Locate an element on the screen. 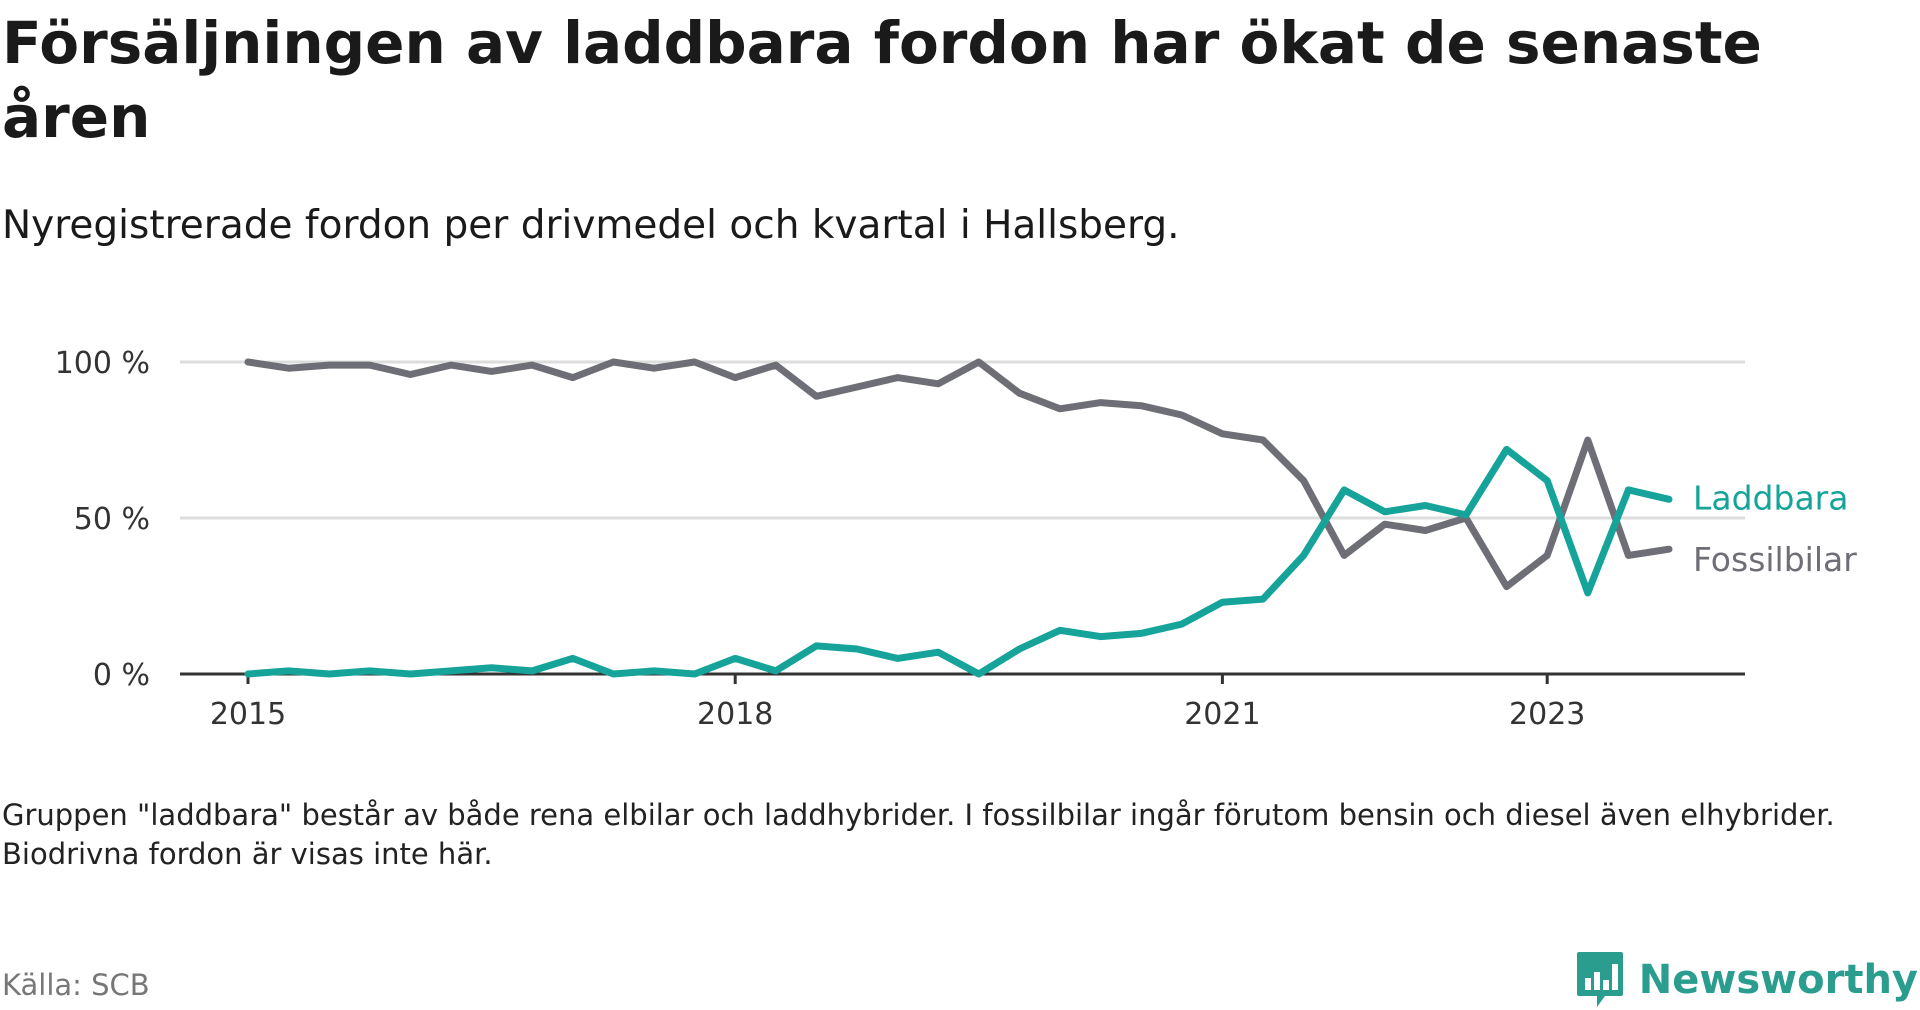  y-tick-label: 100 % is located at coordinates (102, 363).